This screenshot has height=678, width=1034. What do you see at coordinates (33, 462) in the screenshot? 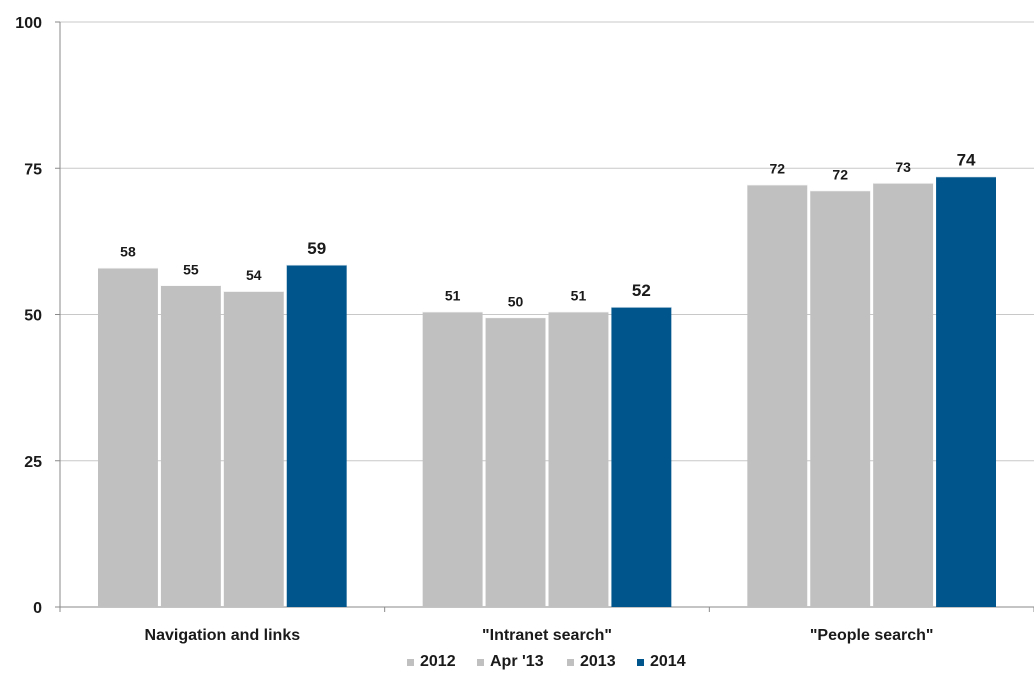
I see `y-tick-label: 25` at bounding box center [33, 462].